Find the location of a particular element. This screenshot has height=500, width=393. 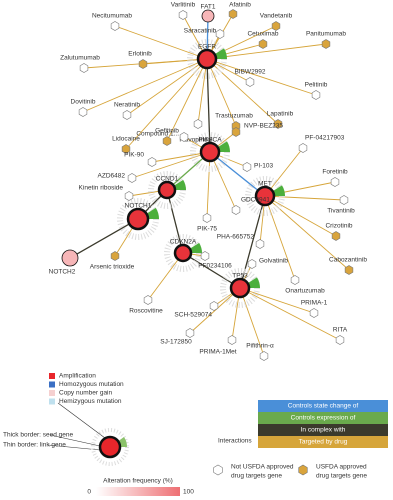

frequency-bar is located at coordinates (138, 491).